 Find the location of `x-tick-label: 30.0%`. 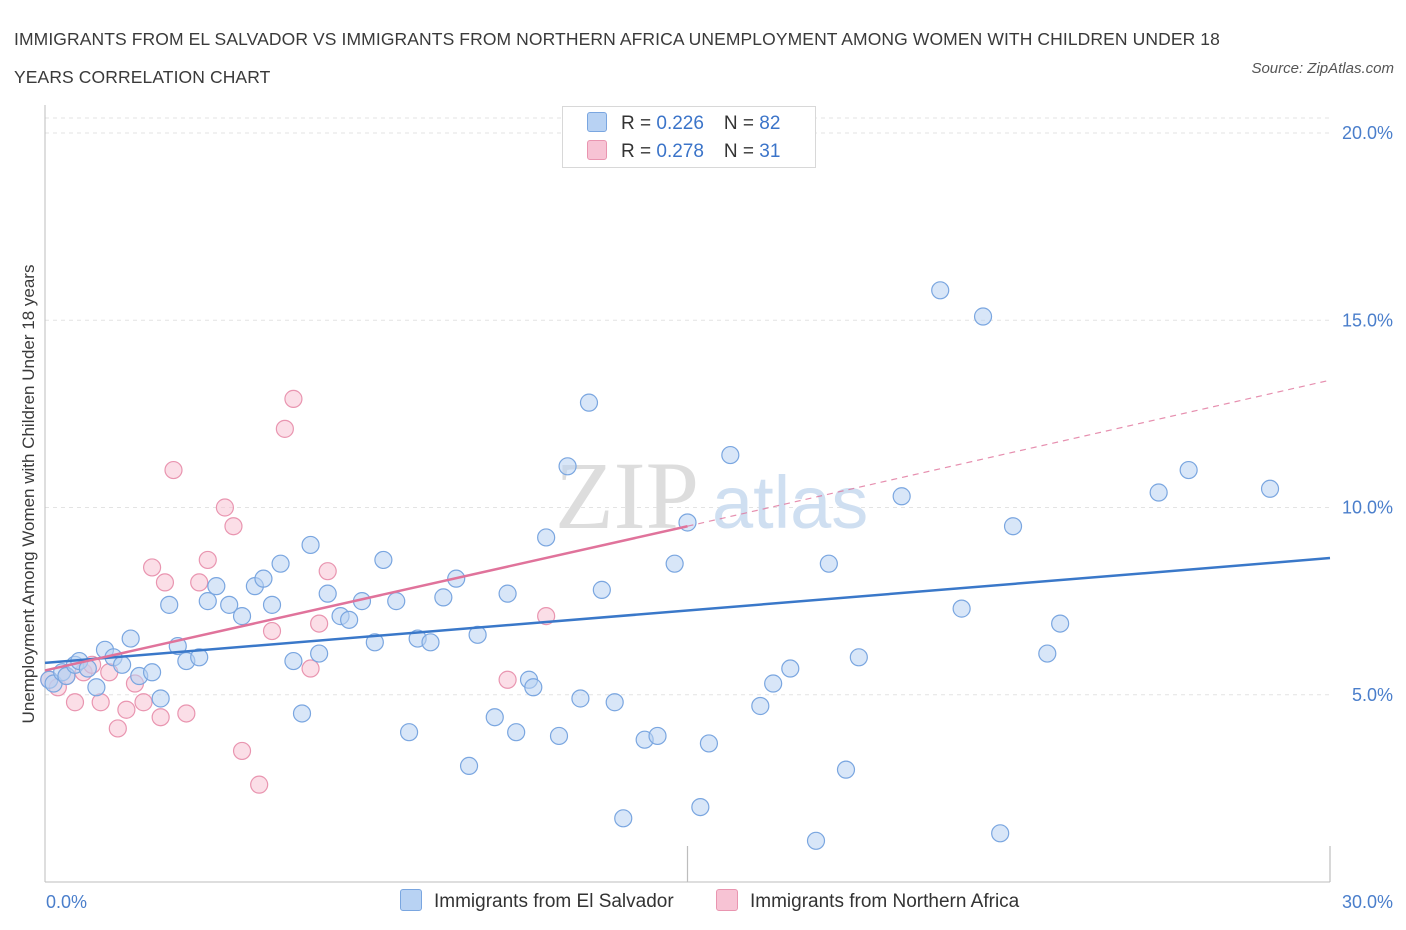

x-tick-label: 30.0% is located at coordinates (1367, 902).